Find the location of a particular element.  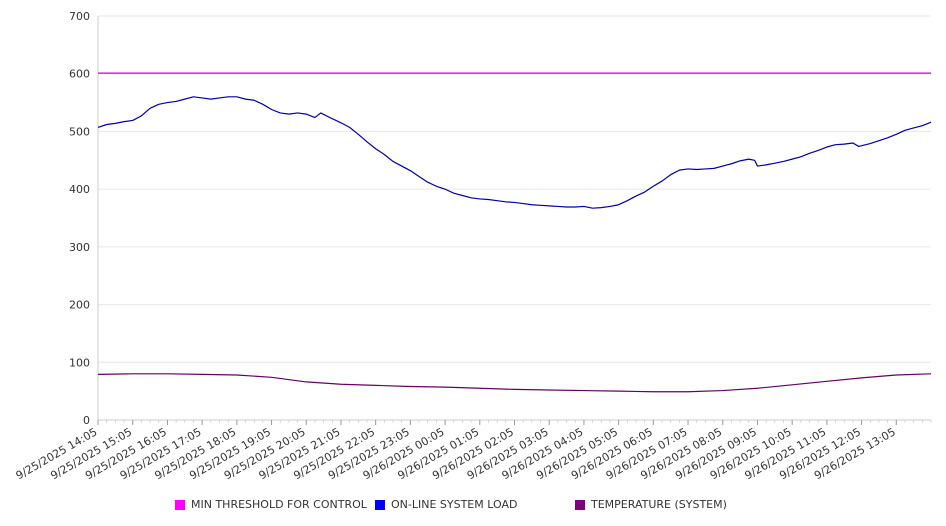

legend-swatch-temperature is located at coordinates (580, 504).